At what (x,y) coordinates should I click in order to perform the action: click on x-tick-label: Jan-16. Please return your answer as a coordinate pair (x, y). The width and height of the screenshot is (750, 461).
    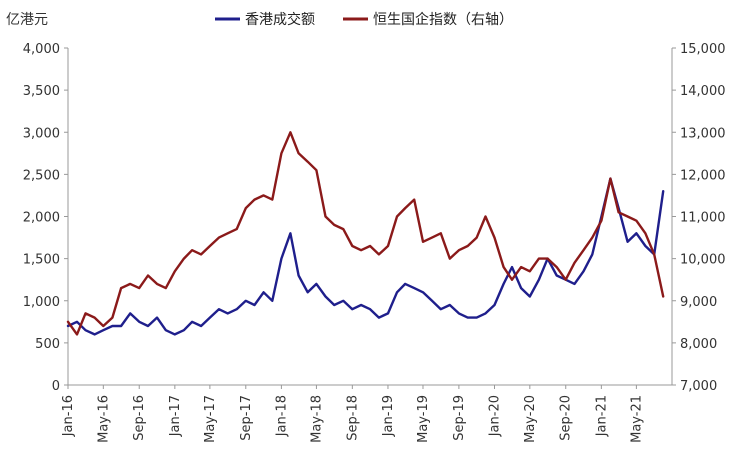
    Looking at the image, I should click on (68, 416).